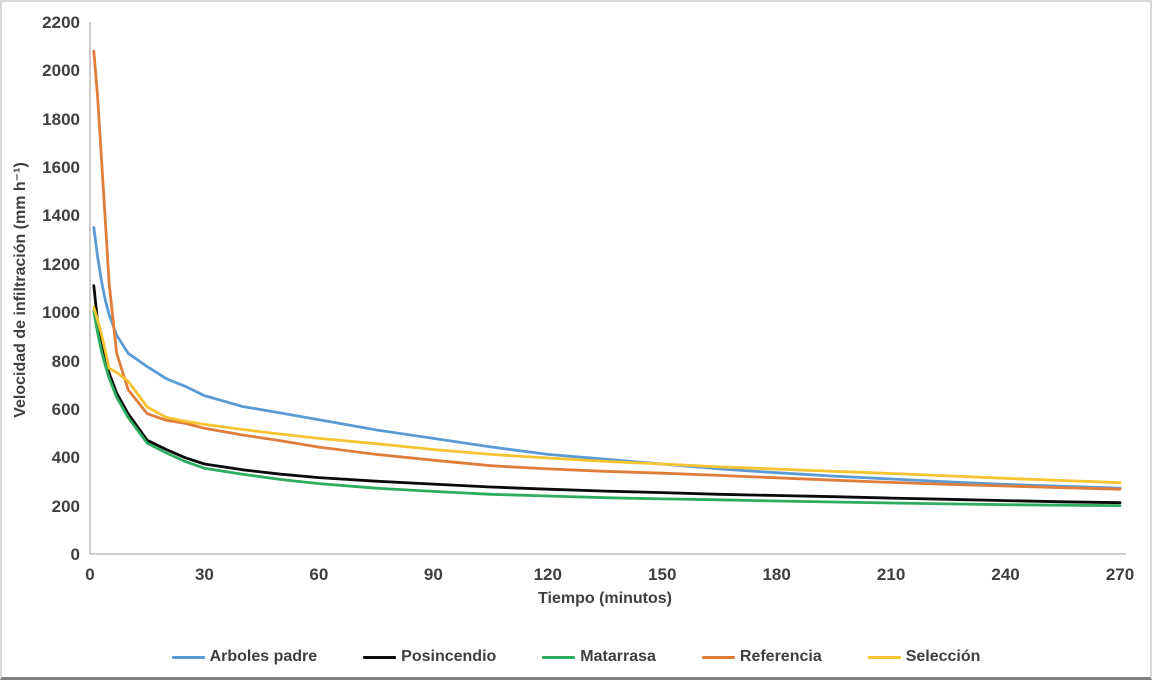  I want to click on legend-item-referencia: Referencia, so click(761, 657).